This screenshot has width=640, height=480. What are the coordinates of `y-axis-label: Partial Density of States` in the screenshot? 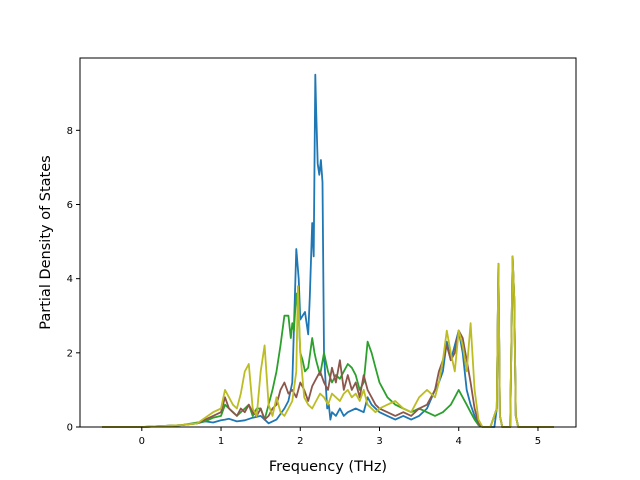 It's located at (46, 242).